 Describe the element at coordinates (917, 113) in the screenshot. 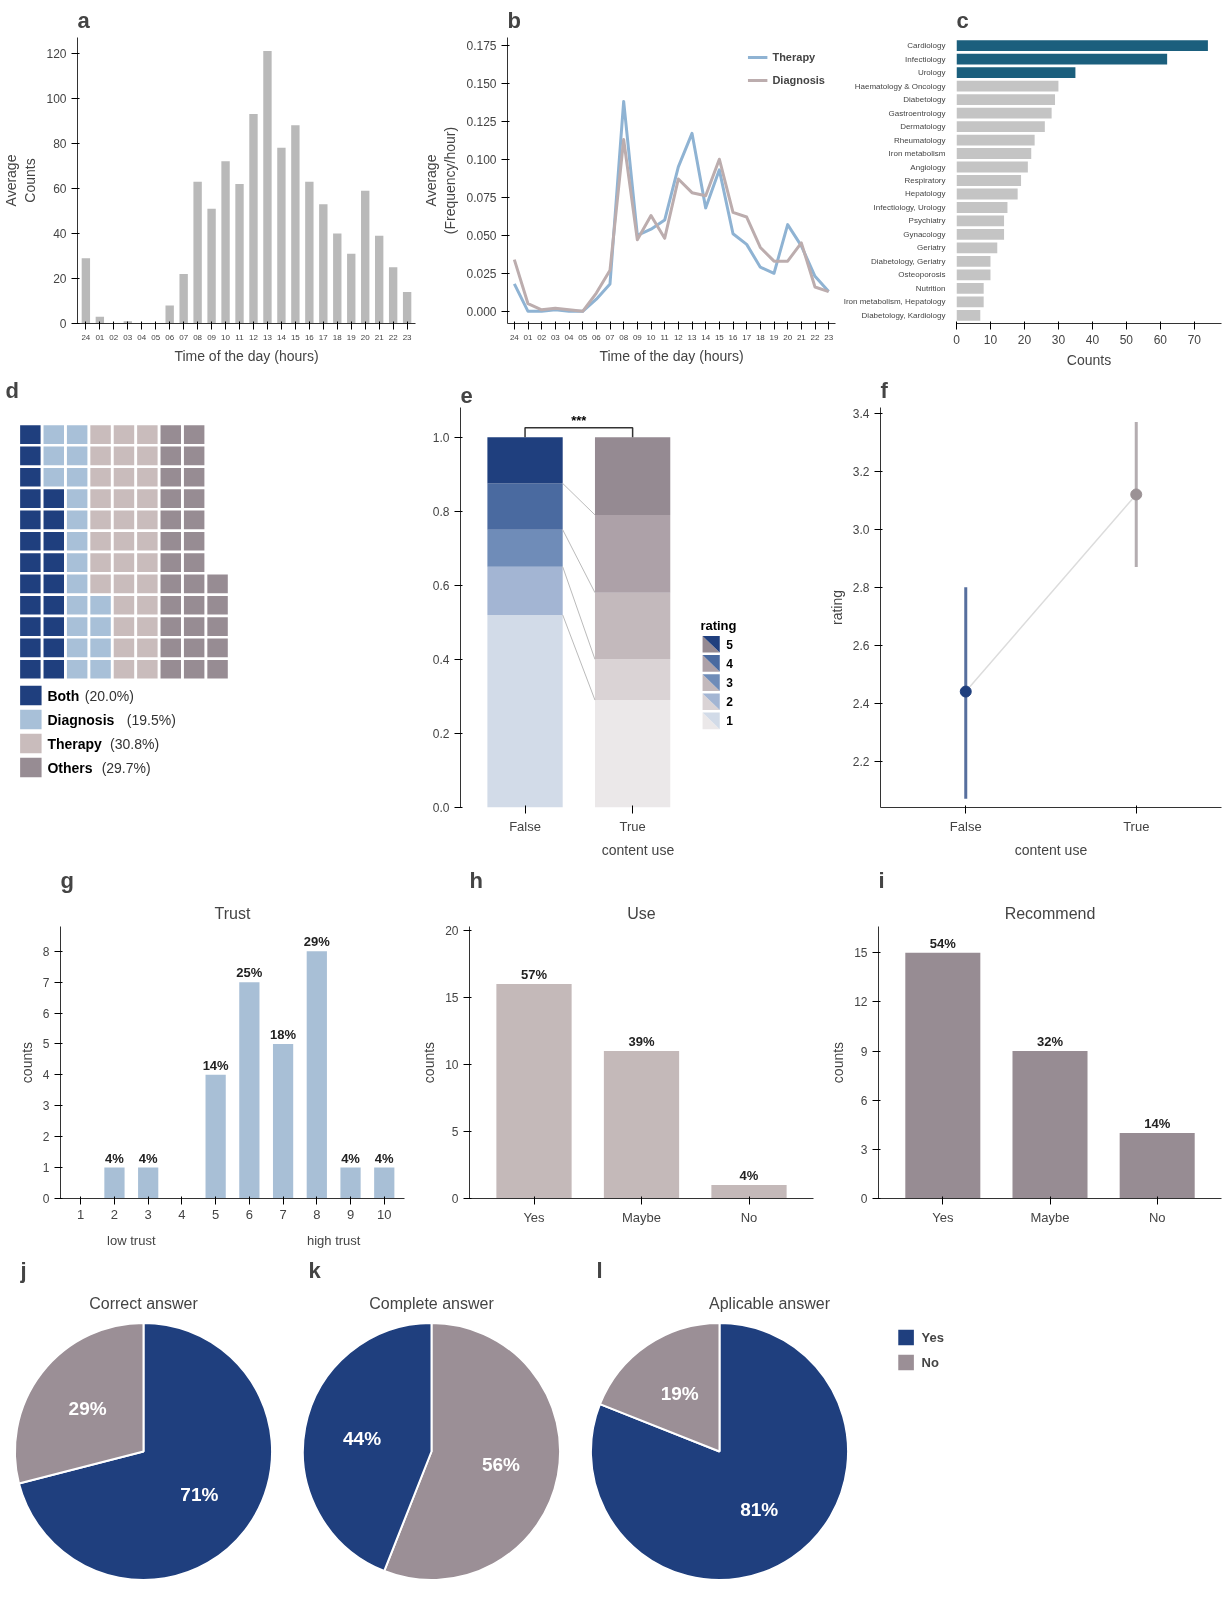

I see `y-tick-label: Gastroentrology` at that location.